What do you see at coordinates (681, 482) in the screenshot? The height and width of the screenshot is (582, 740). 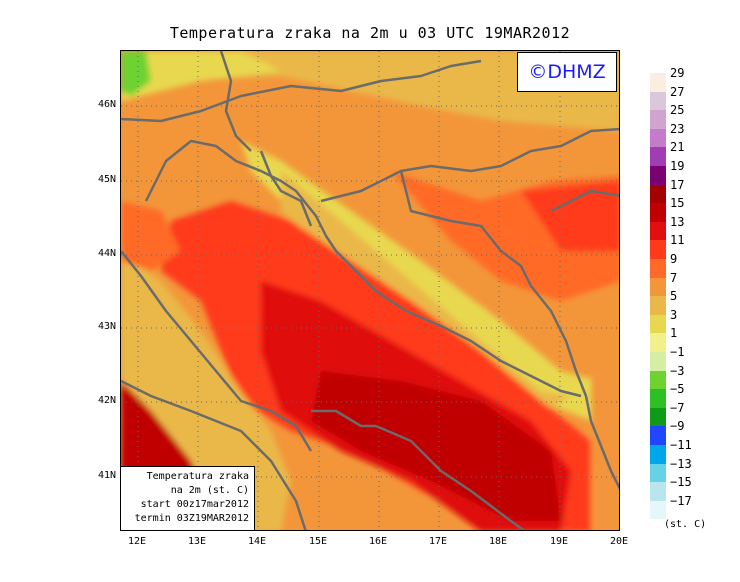 I see `legend-label: −15` at bounding box center [681, 482].